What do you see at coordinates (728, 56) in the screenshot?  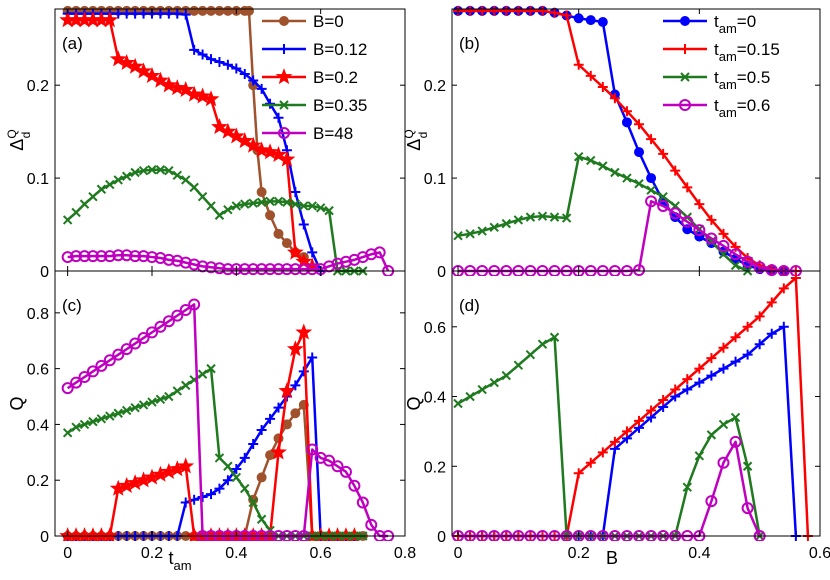 I see `panel-b-legend-sub-1: am` at bounding box center [728, 56].